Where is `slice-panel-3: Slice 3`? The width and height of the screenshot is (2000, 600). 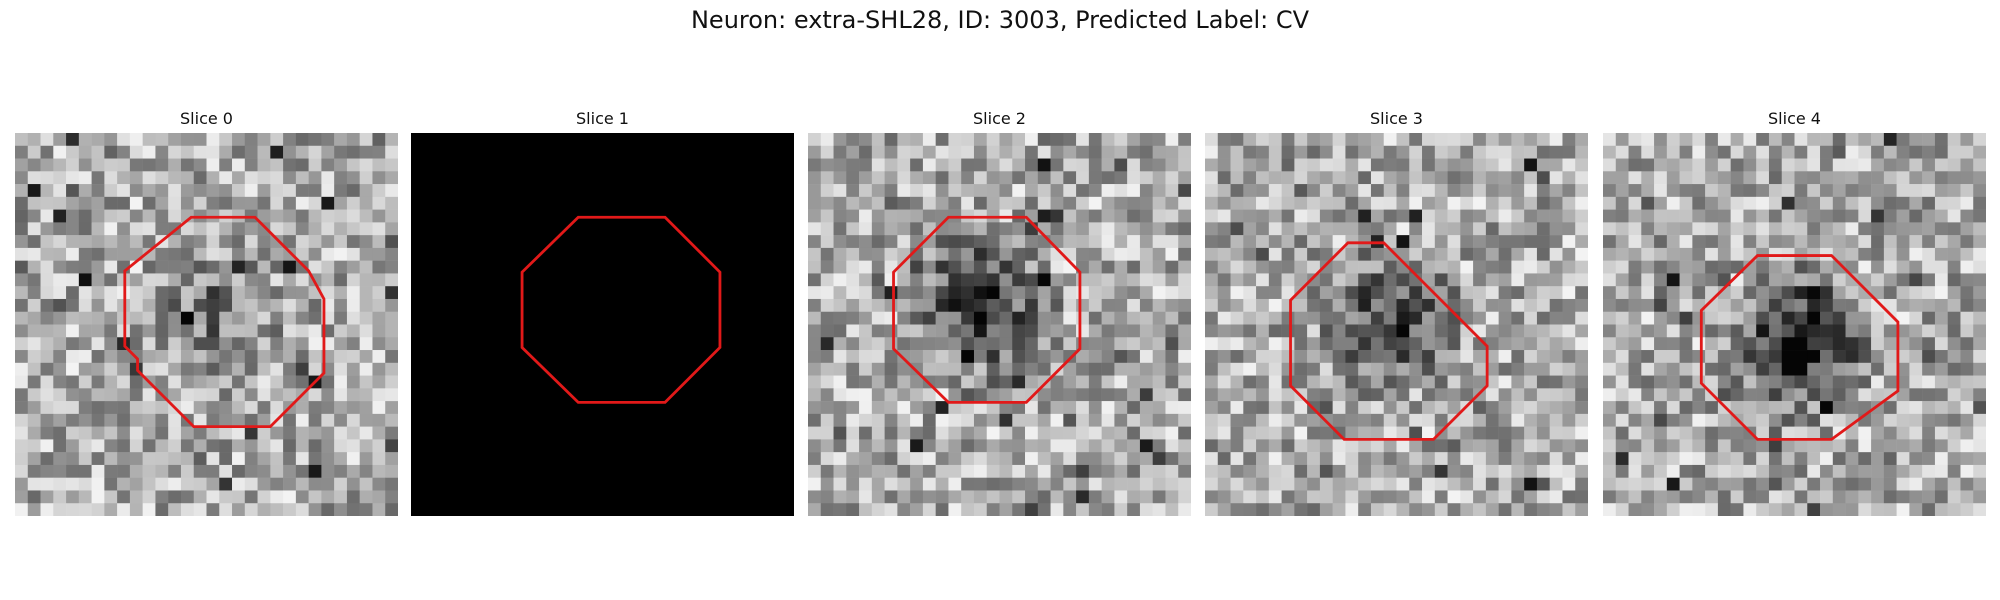
slice-panel-3: Slice 3 is located at coordinates (1396, 312).